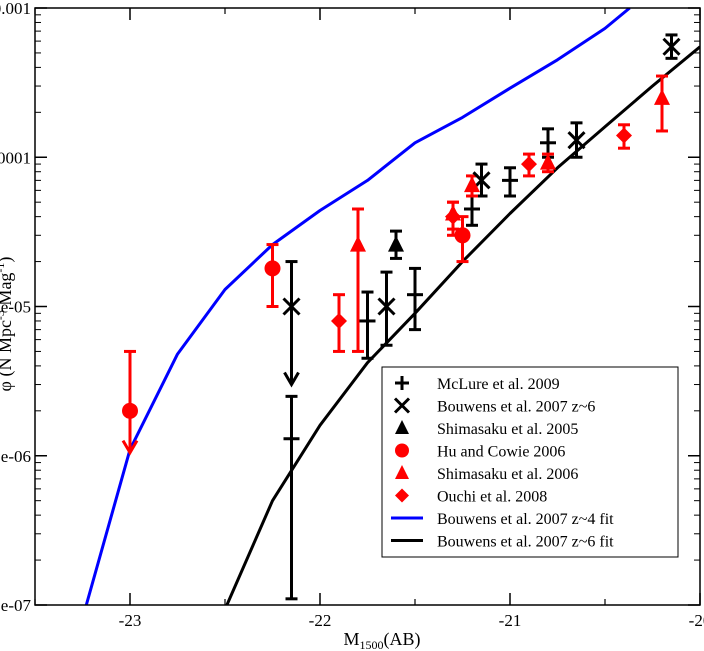 The height and width of the screenshot is (651, 704). What do you see at coordinates (15, 9) in the screenshot?
I see `y-tick-label: 0.001` at bounding box center [15, 9].